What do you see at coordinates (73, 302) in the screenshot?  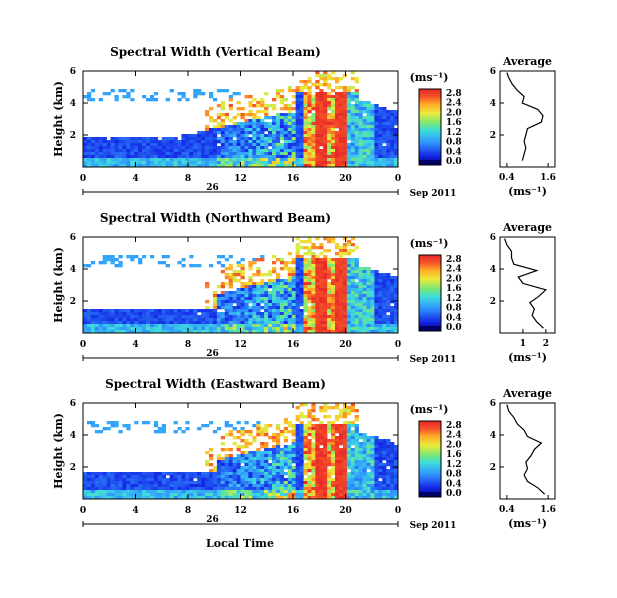 I see `y-tick-label: 2` at bounding box center [73, 302].